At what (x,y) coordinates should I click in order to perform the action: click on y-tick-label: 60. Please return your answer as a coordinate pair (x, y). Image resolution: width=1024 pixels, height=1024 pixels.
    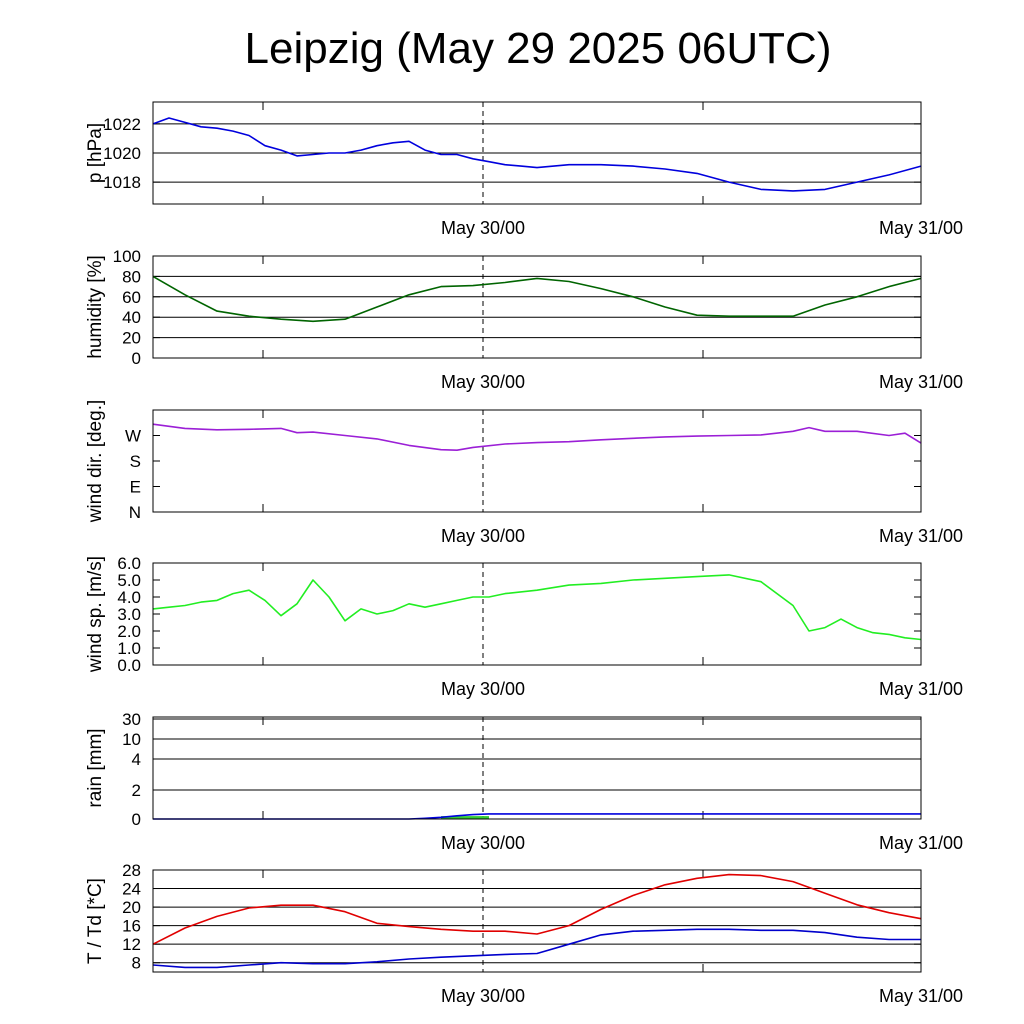
    Looking at the image, I should click on (131, 297).